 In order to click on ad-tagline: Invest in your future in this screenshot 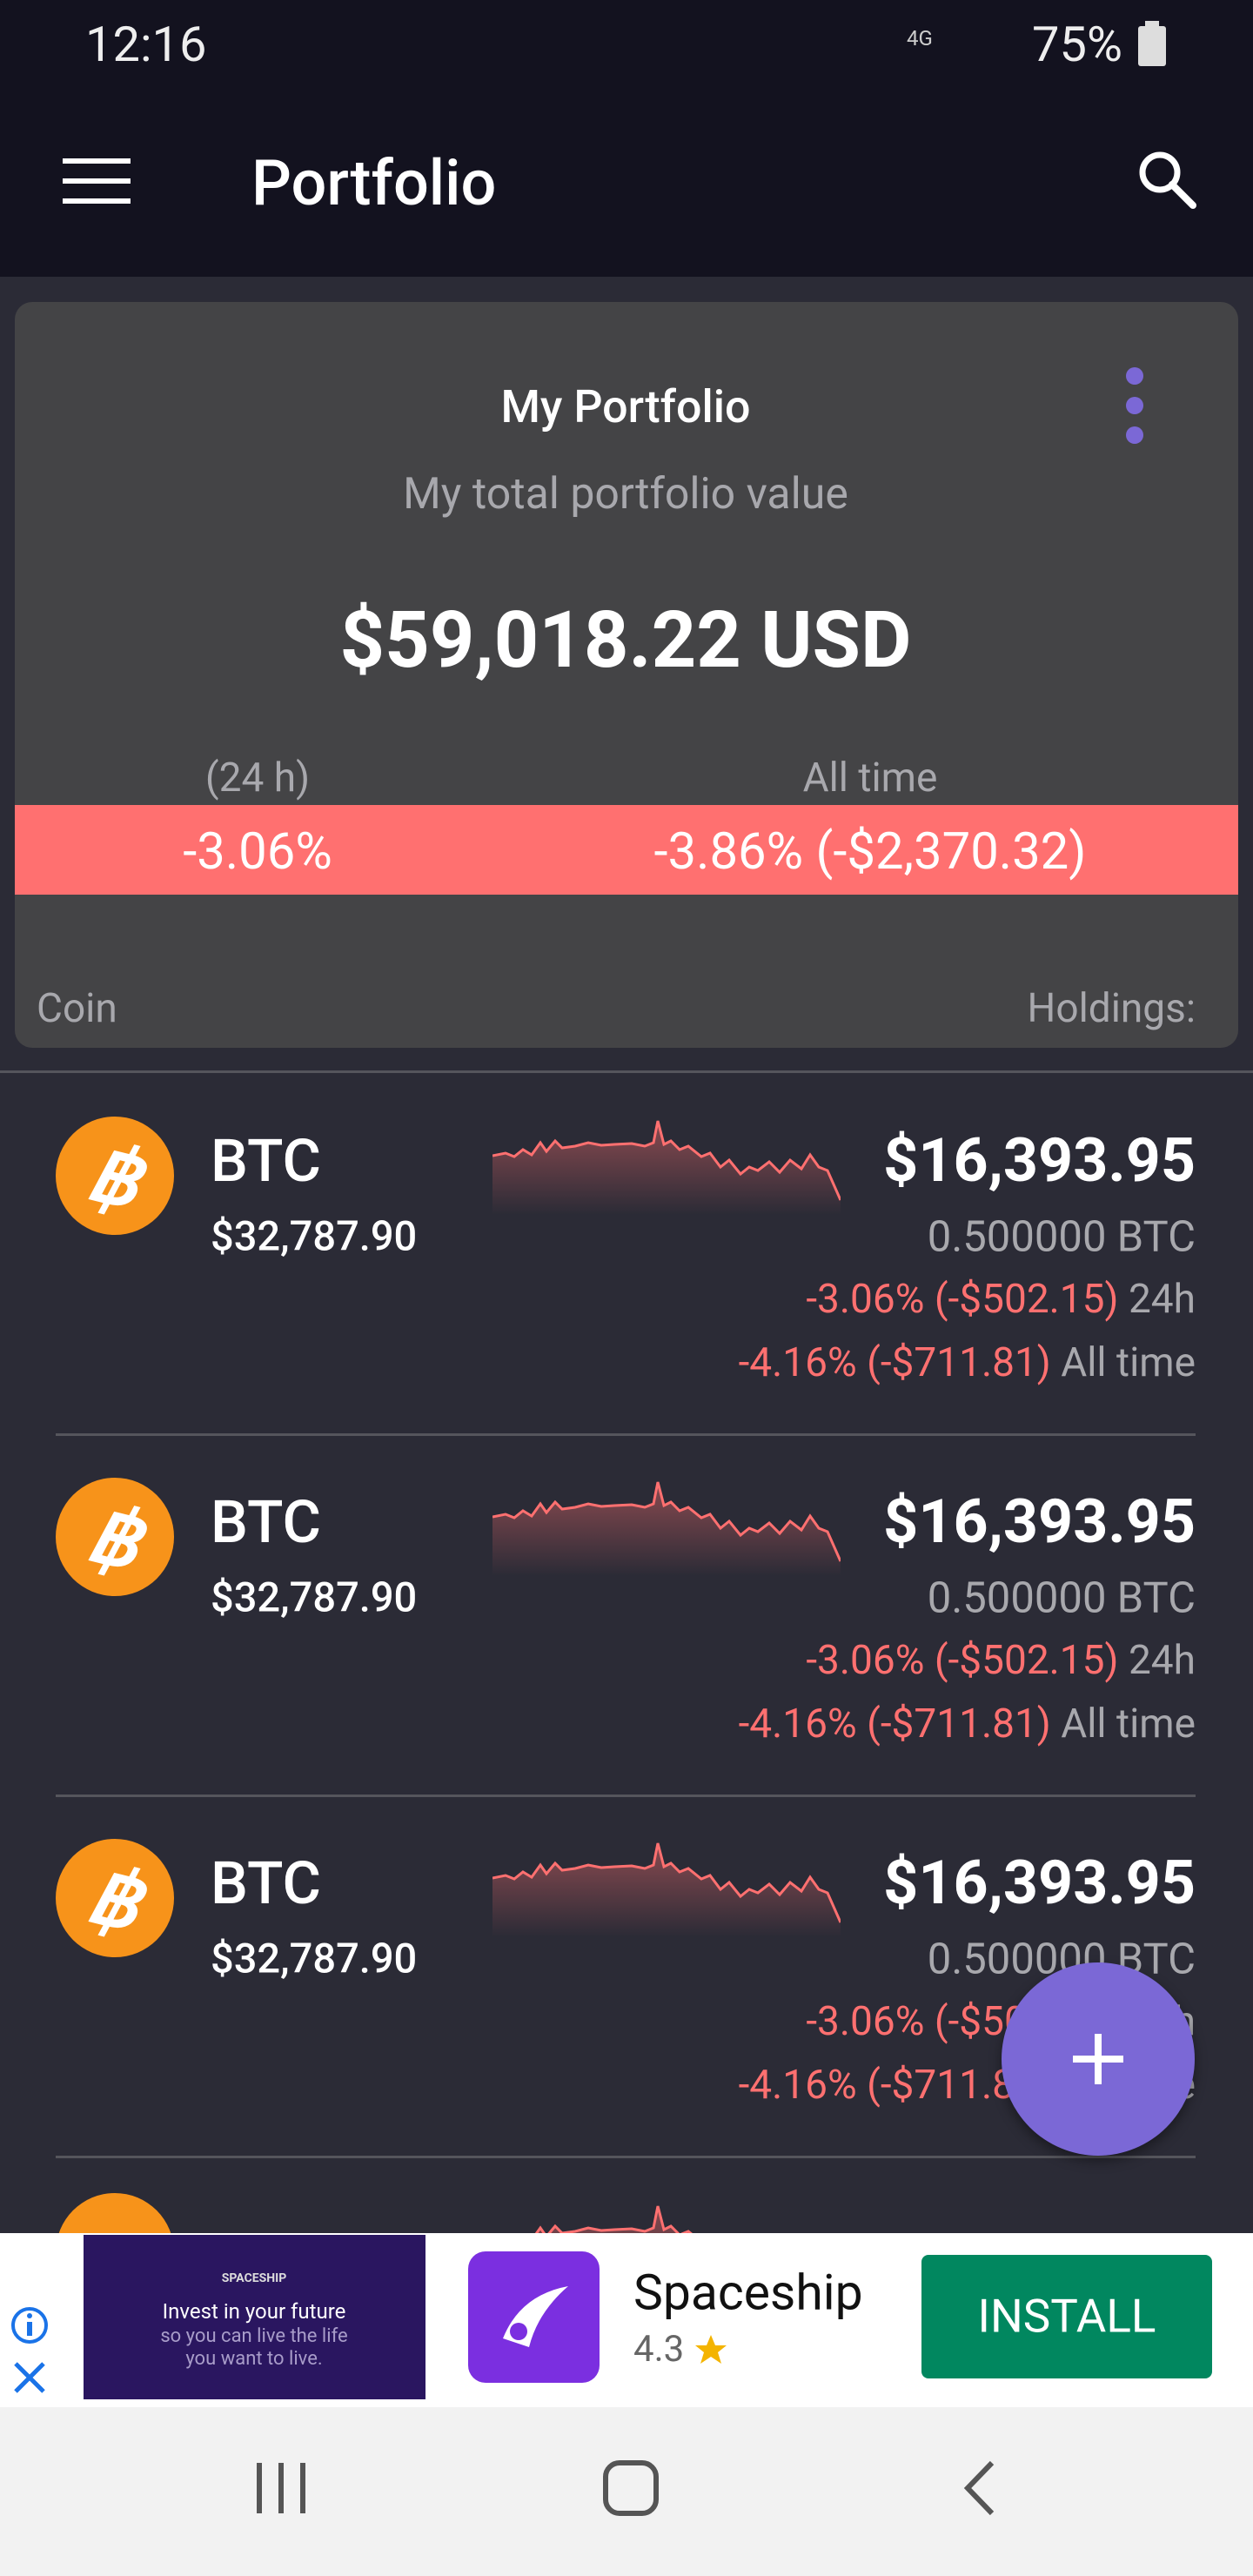, I will do `click(254, 2312)`.